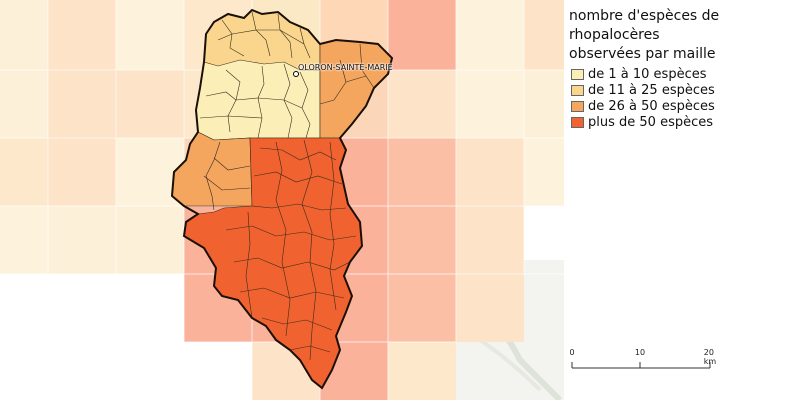 Image resolution: width=792 pixels, height=400 pixels. I want to click on legend-label-2: de 11 à 25 espèces, so click(651, 90).